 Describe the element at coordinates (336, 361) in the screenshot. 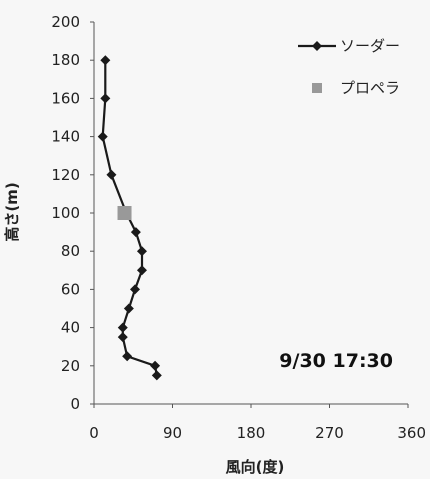

I see `timestamp-annotation: 9/30 17:30` at that location.